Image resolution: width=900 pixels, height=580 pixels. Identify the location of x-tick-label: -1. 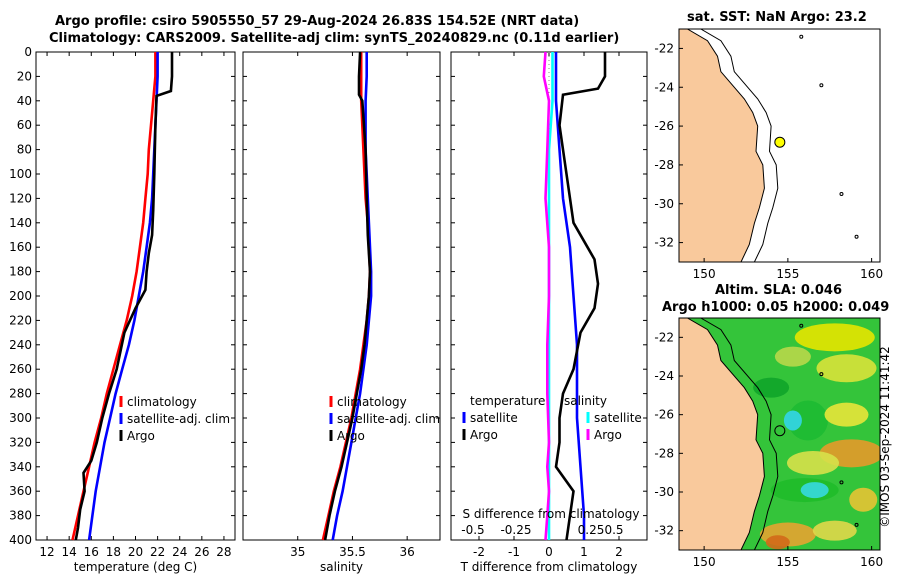
(514, 552).